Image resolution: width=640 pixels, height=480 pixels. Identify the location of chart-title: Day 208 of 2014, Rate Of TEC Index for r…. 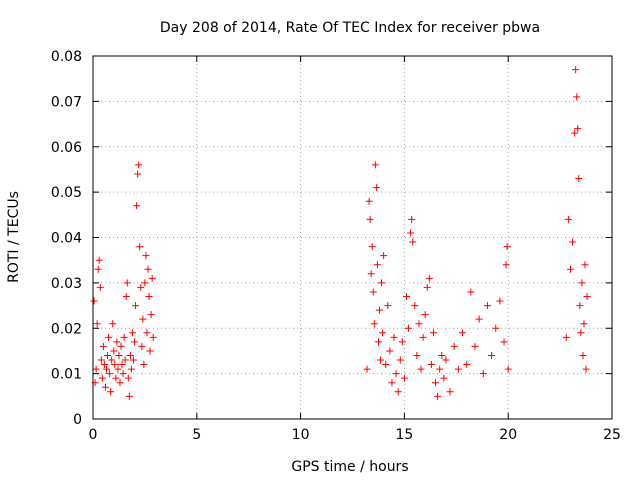
(350, 28).